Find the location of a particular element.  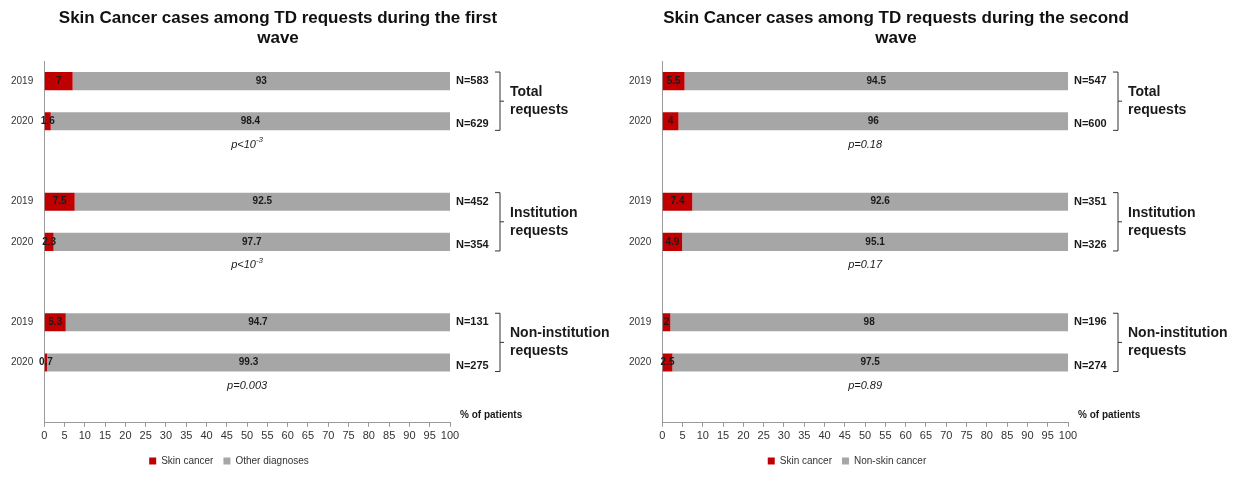

data-label: 7.5 is located at coordinates (60, 201).